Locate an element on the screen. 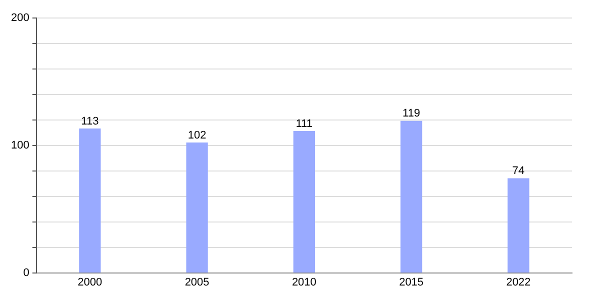  x-tick-label: 2015 is located at coordinates (411, 282).